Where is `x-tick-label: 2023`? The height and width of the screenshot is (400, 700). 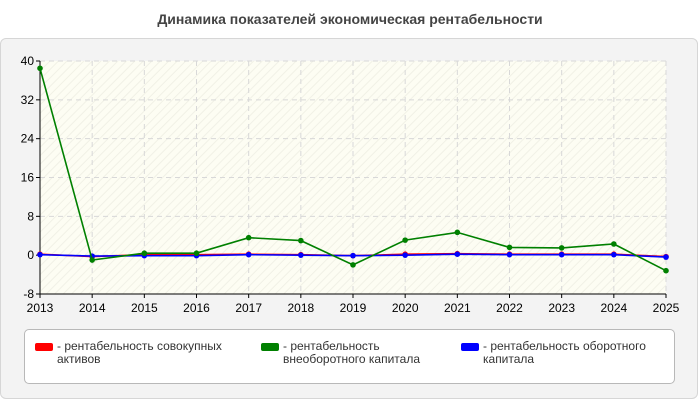 x-tick-label: 2023 is located at coordinates (561, 308).